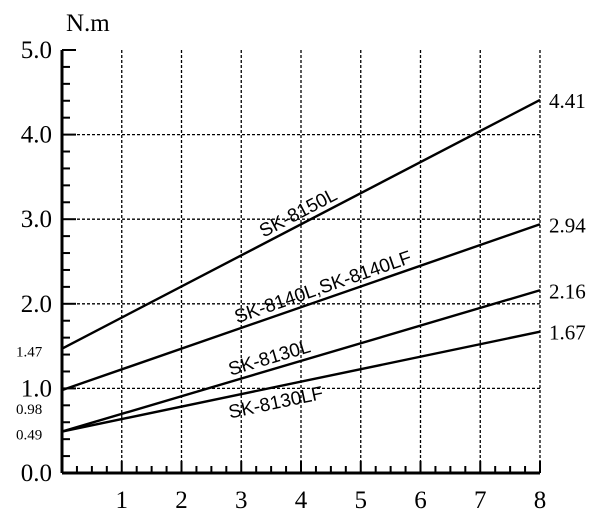 The height and width of the screenshot is (519, 595). What do you see at coordinates (540, 500) in the screenshot?
I see `x-tick-label: 8` at bounding box center [540, 500].